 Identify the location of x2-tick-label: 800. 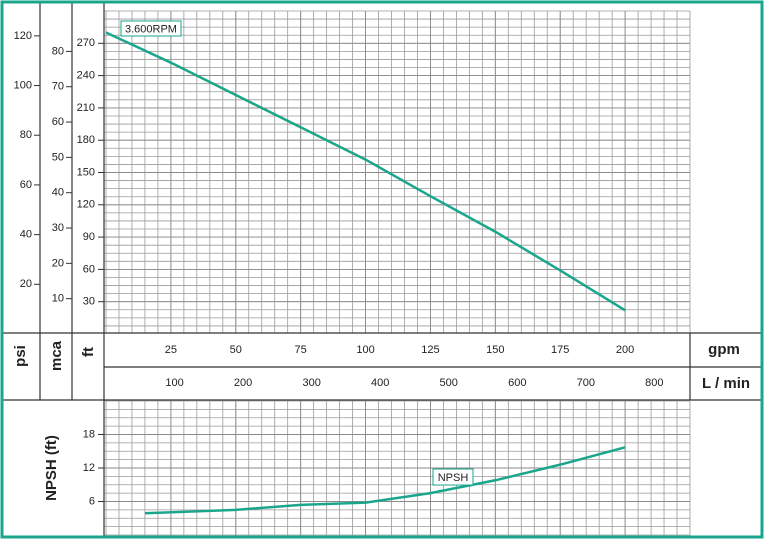
(654, 383).